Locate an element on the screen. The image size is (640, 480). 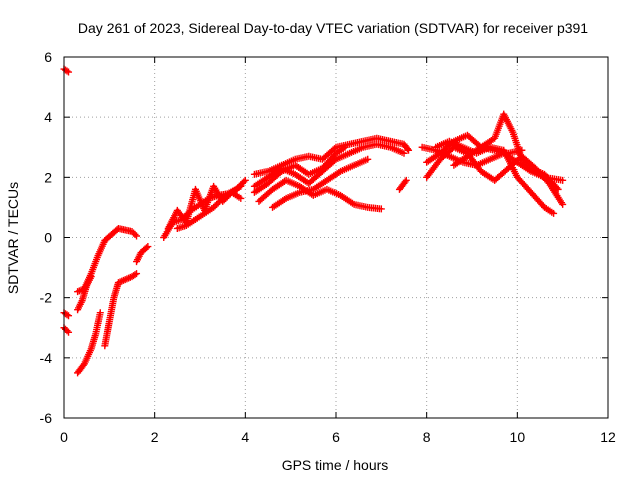
series-b5 is located at coordinates (142, 254).